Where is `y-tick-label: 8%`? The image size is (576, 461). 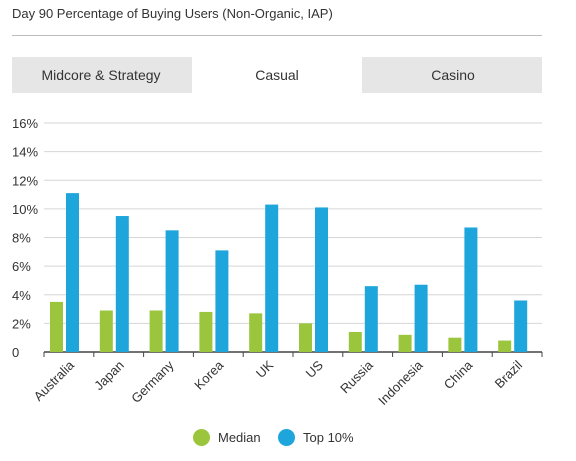 y-tick-label: 8% is located at coordinates (21, 238).